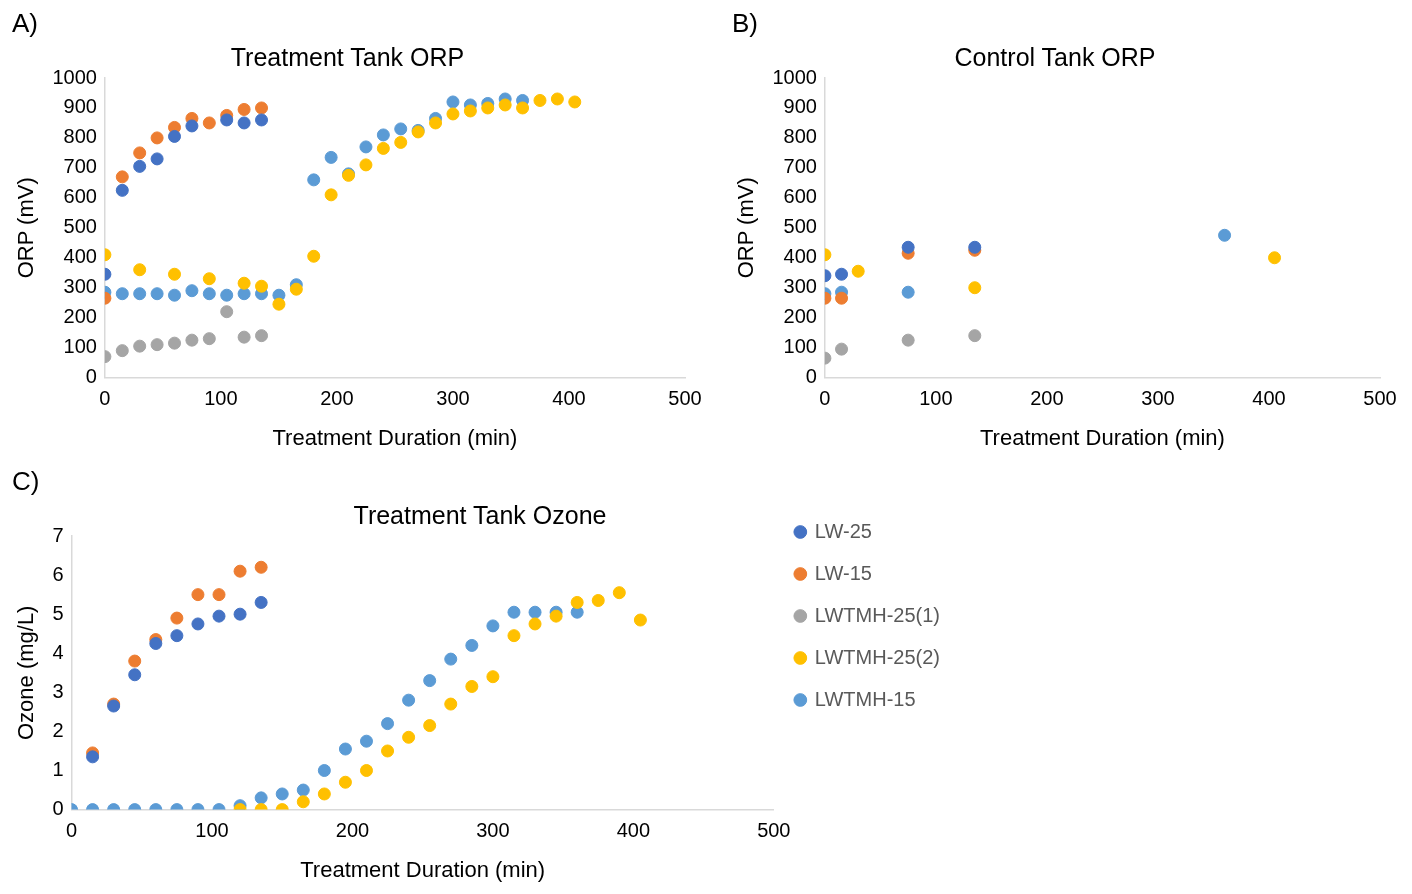 The width and height of the screenshot is (1412, 894). Describe the element at coordinates (26, 481) in the screenshot. I see `text: C)` at that location.